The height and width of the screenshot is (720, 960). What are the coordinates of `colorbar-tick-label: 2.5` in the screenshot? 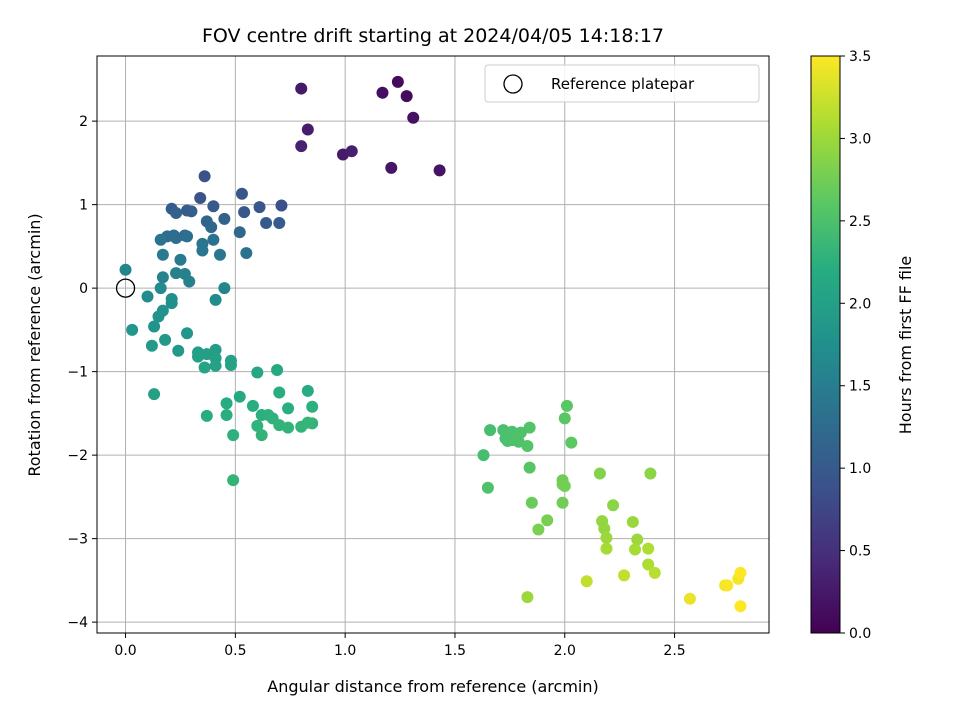 It's located at (860, 222).